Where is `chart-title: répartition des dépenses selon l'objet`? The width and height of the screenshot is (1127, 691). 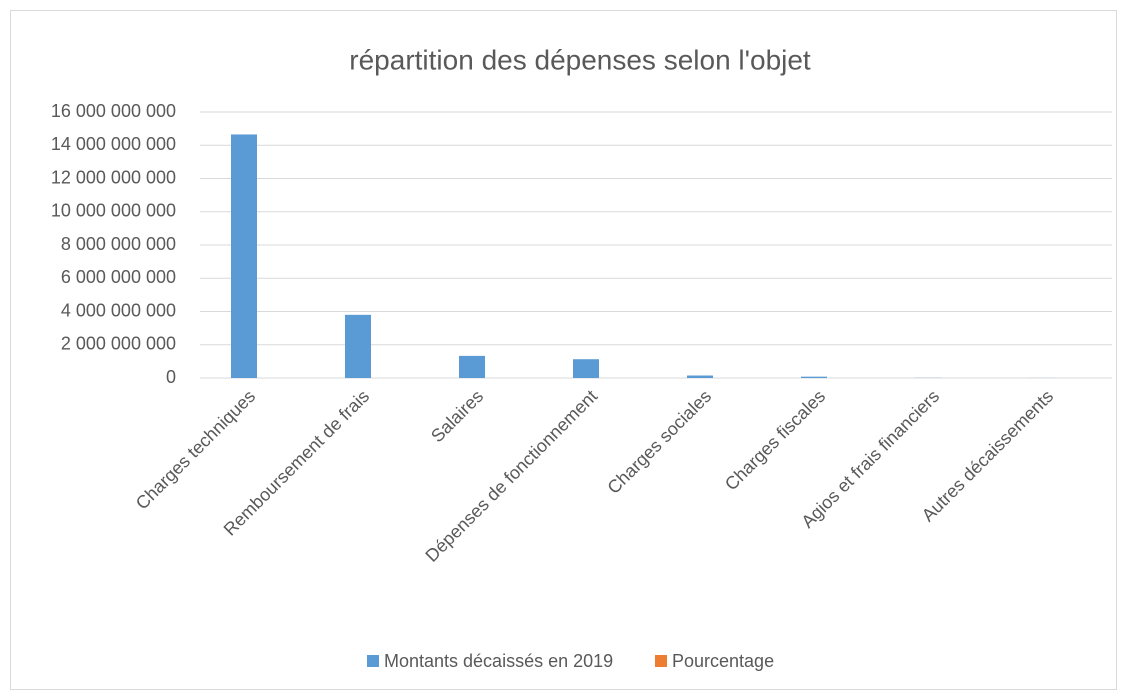 chart-title: répartition des dépenses selon l'objet is located at coordinates (580, 59).